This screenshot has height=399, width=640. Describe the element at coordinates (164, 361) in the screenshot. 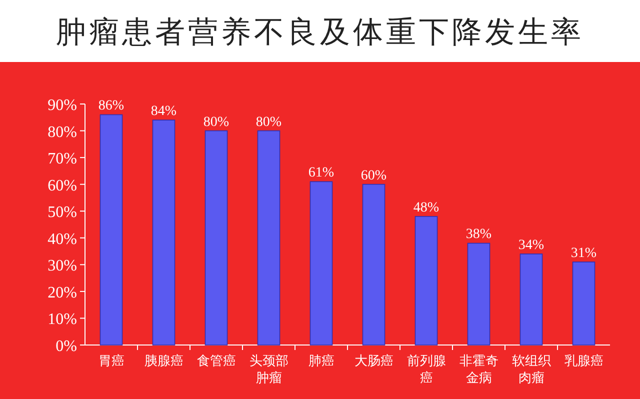

I see `x-tick-label: 胰腺癌` at that location.